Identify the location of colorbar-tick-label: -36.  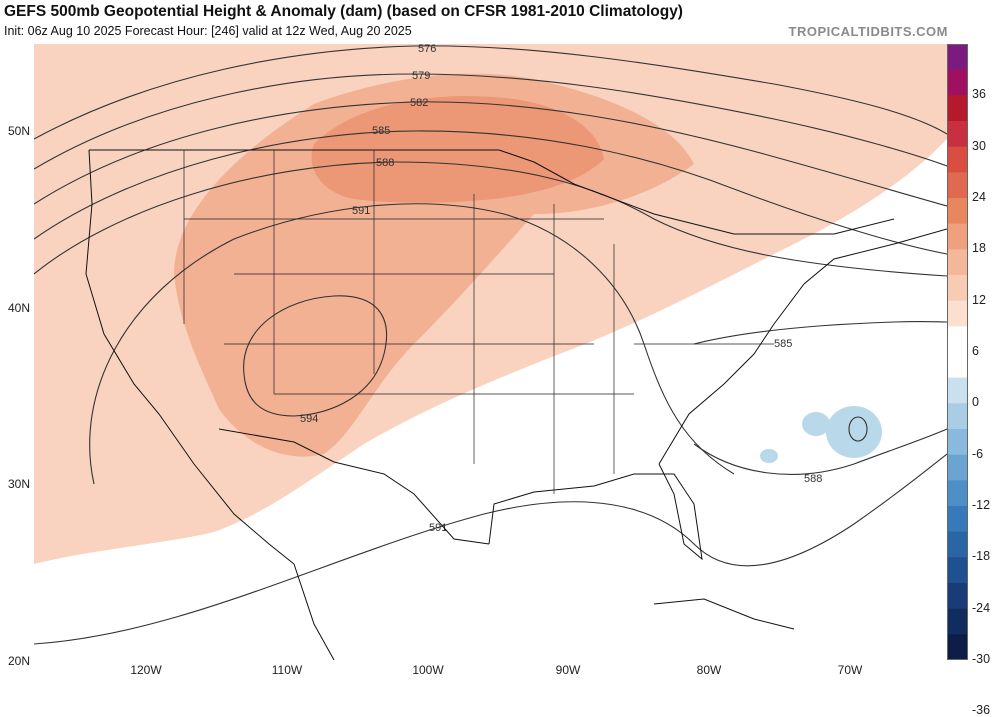
(981, 710).